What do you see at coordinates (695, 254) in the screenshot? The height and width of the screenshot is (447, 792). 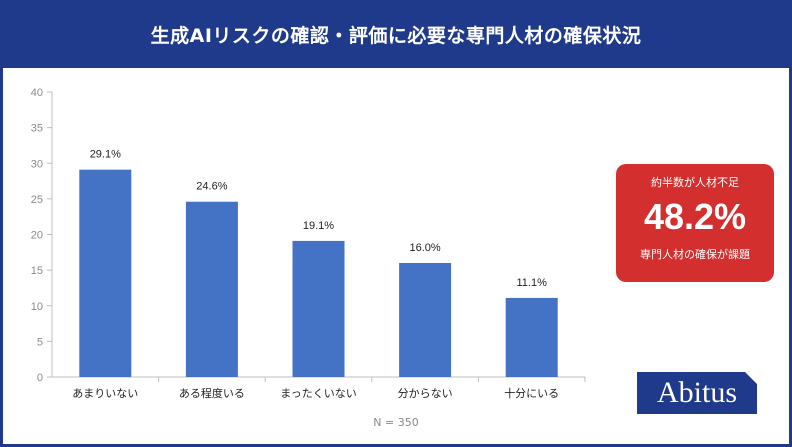 I see `callout-bottom-text: 専門人材の確保が課題` at bounding box center [695, 254].